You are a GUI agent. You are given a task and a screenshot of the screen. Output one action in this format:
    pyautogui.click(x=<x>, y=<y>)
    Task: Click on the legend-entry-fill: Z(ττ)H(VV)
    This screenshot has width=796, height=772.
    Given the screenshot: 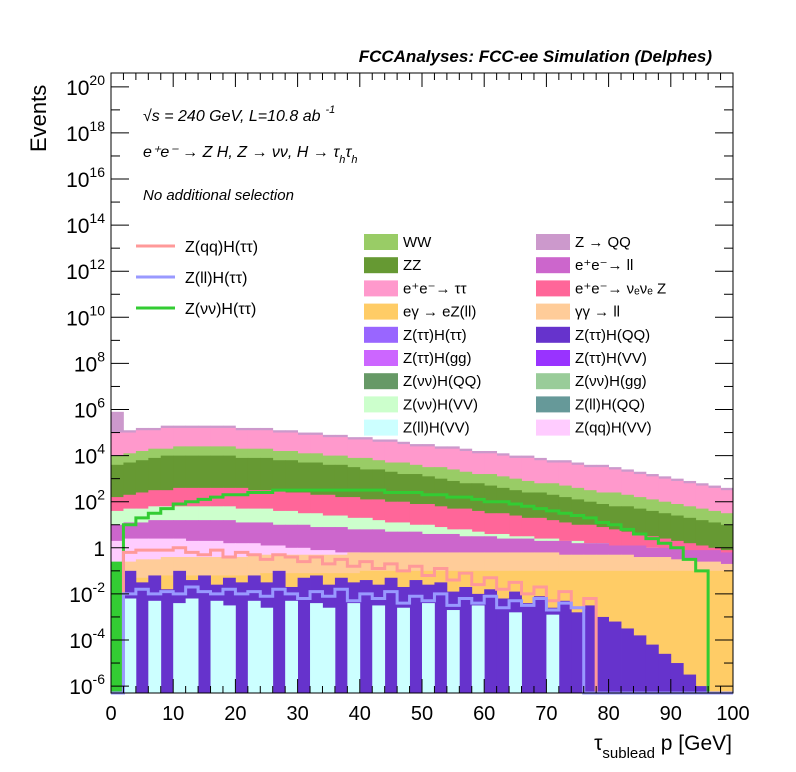 What is the action you would take?
    pyautogui.click(x=591, y=358)
    